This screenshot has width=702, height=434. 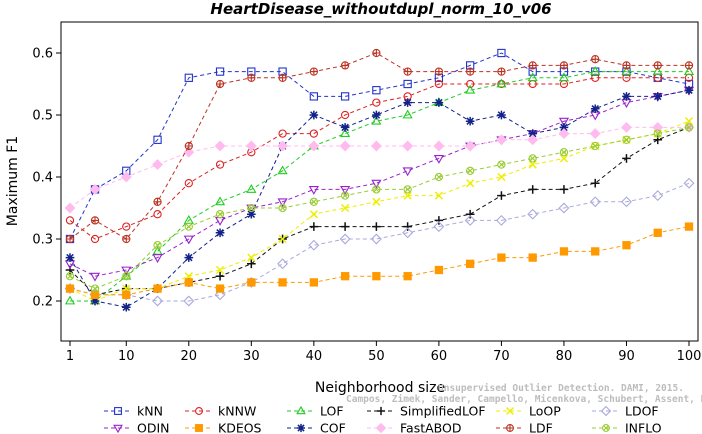 What do you see at coordinates (153, 427) in the screenshot?
I see `legend-label: ODIN` at bounding box center [153, 427].